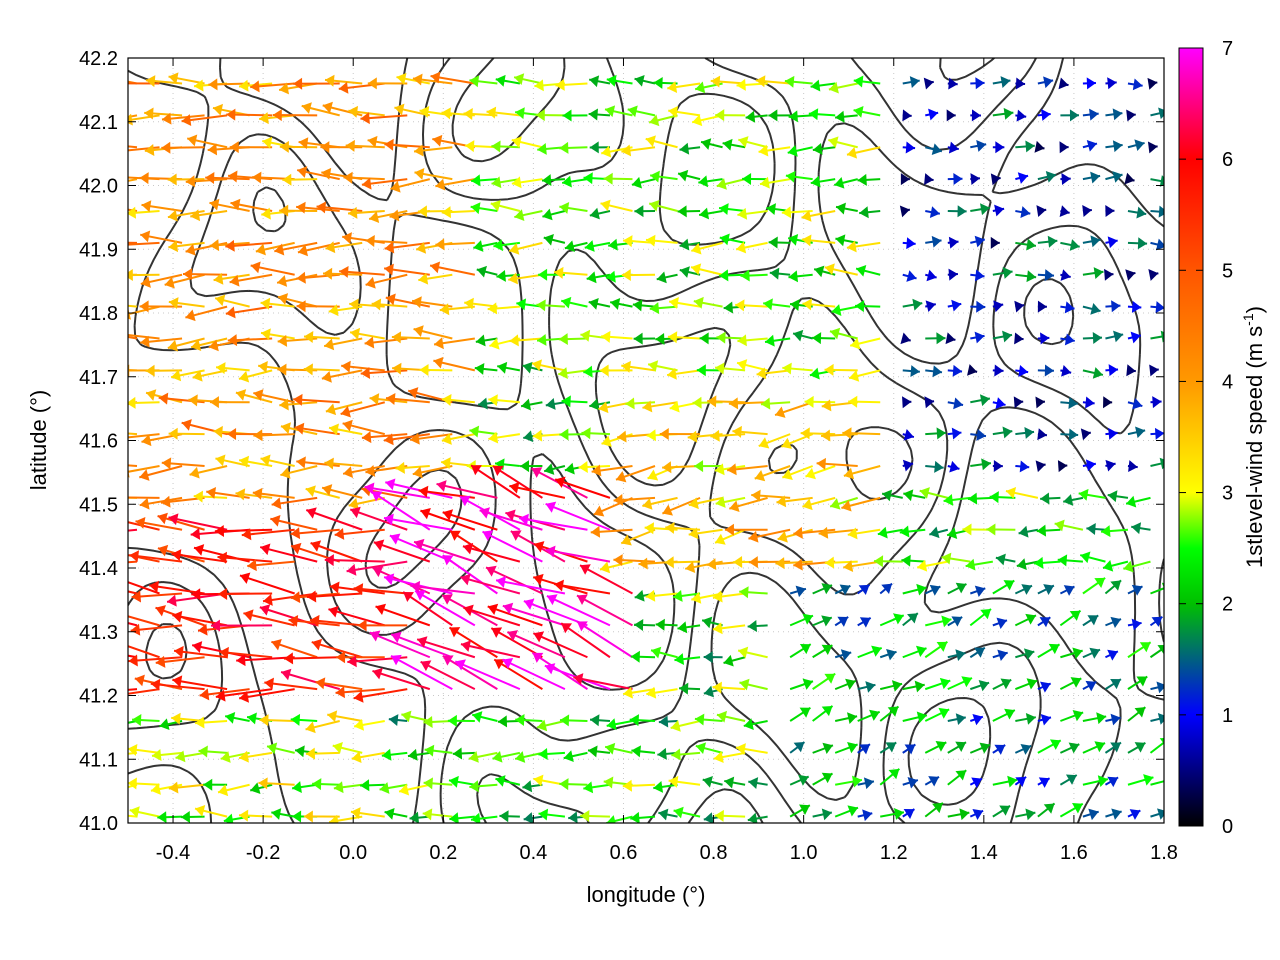  Describe the element at coordinates (533, 853) in the screenshot. I see `x-tick-label: 0.4` at that location.